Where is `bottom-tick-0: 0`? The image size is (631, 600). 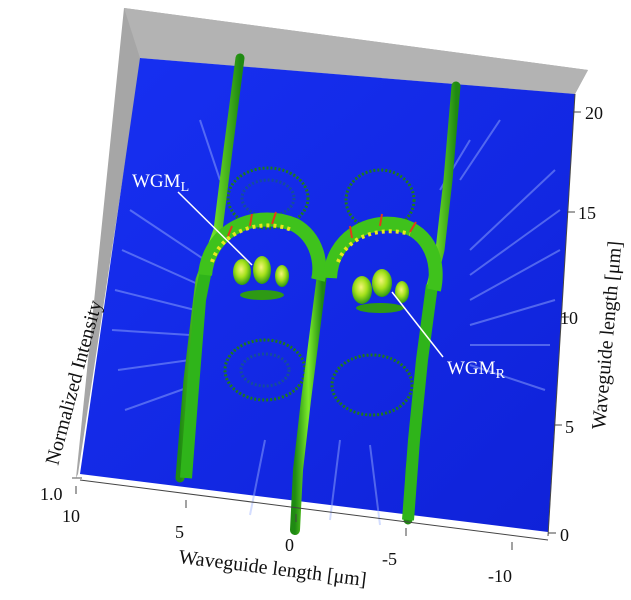
bottom-tick-0: 0 is located at coordinates (289, 545).